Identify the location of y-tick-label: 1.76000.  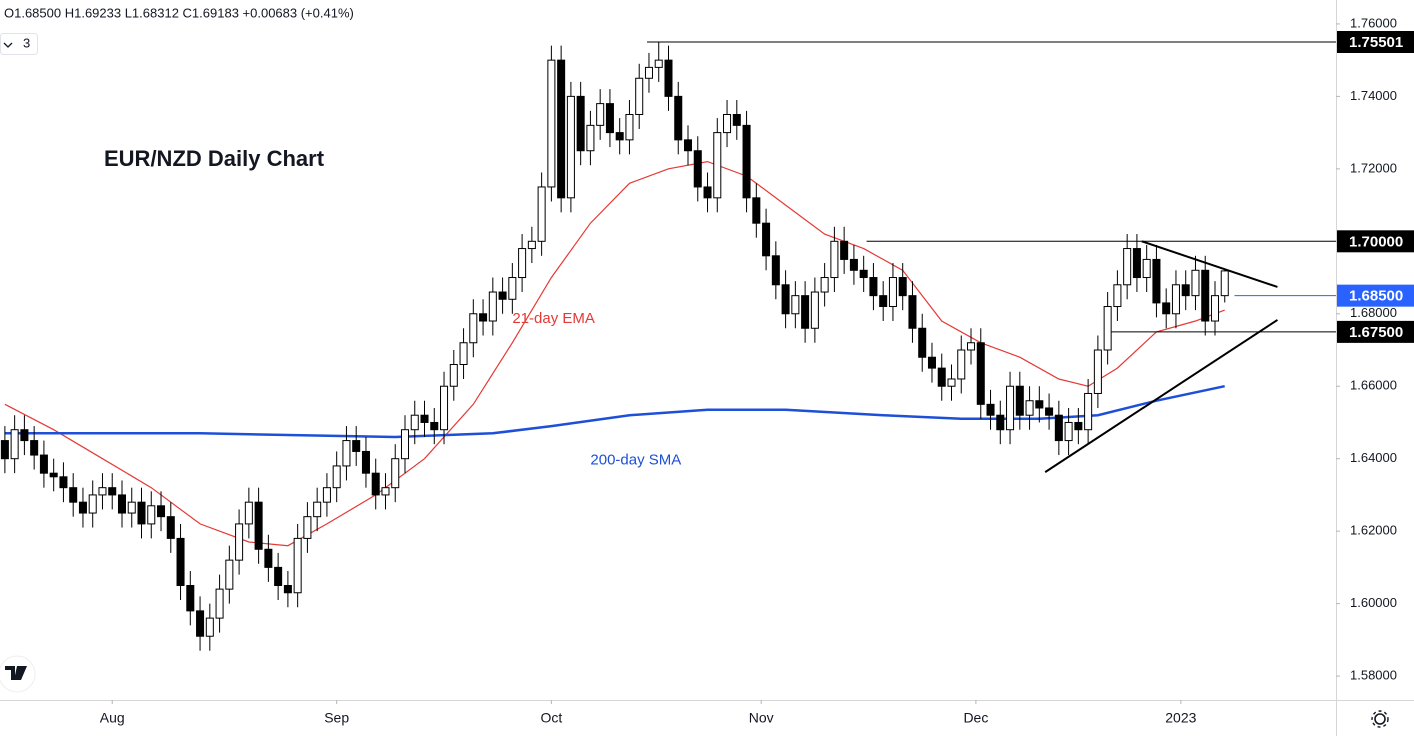
(1373, 22).